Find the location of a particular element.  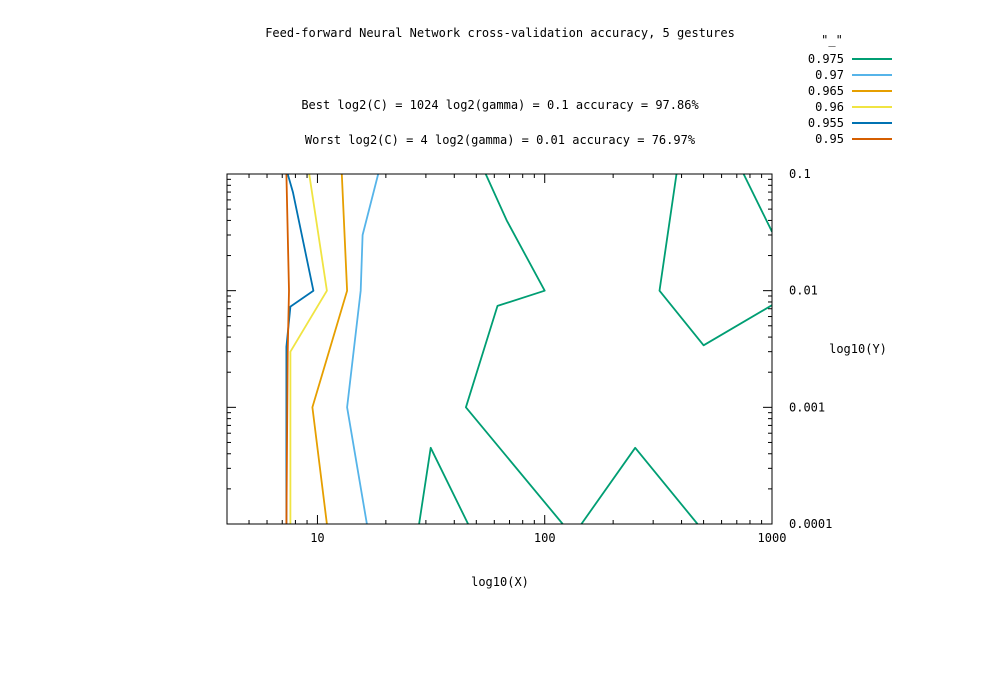

legend-label: 0.975 is located at coordinates (826, 59).